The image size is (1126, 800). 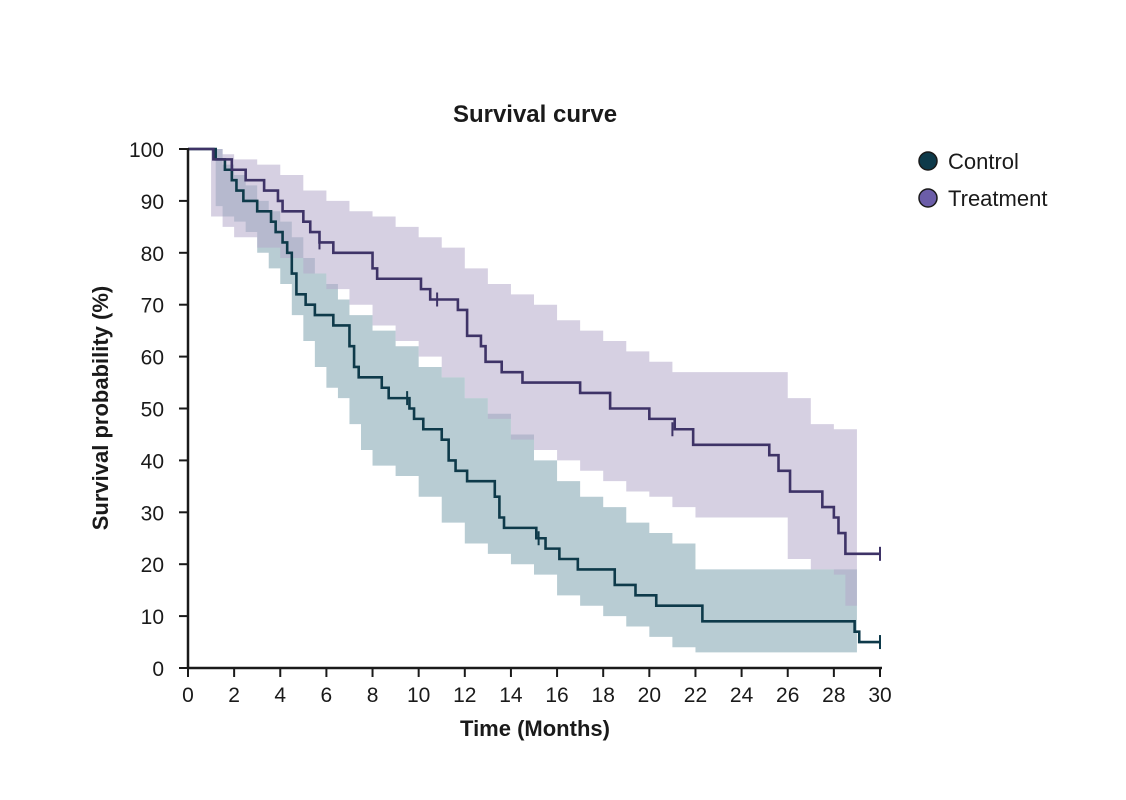 What do you see at coordinates (152, 461) in the screenshot?
I see `y-tick-label: 40` at bounding box center [152, 461].